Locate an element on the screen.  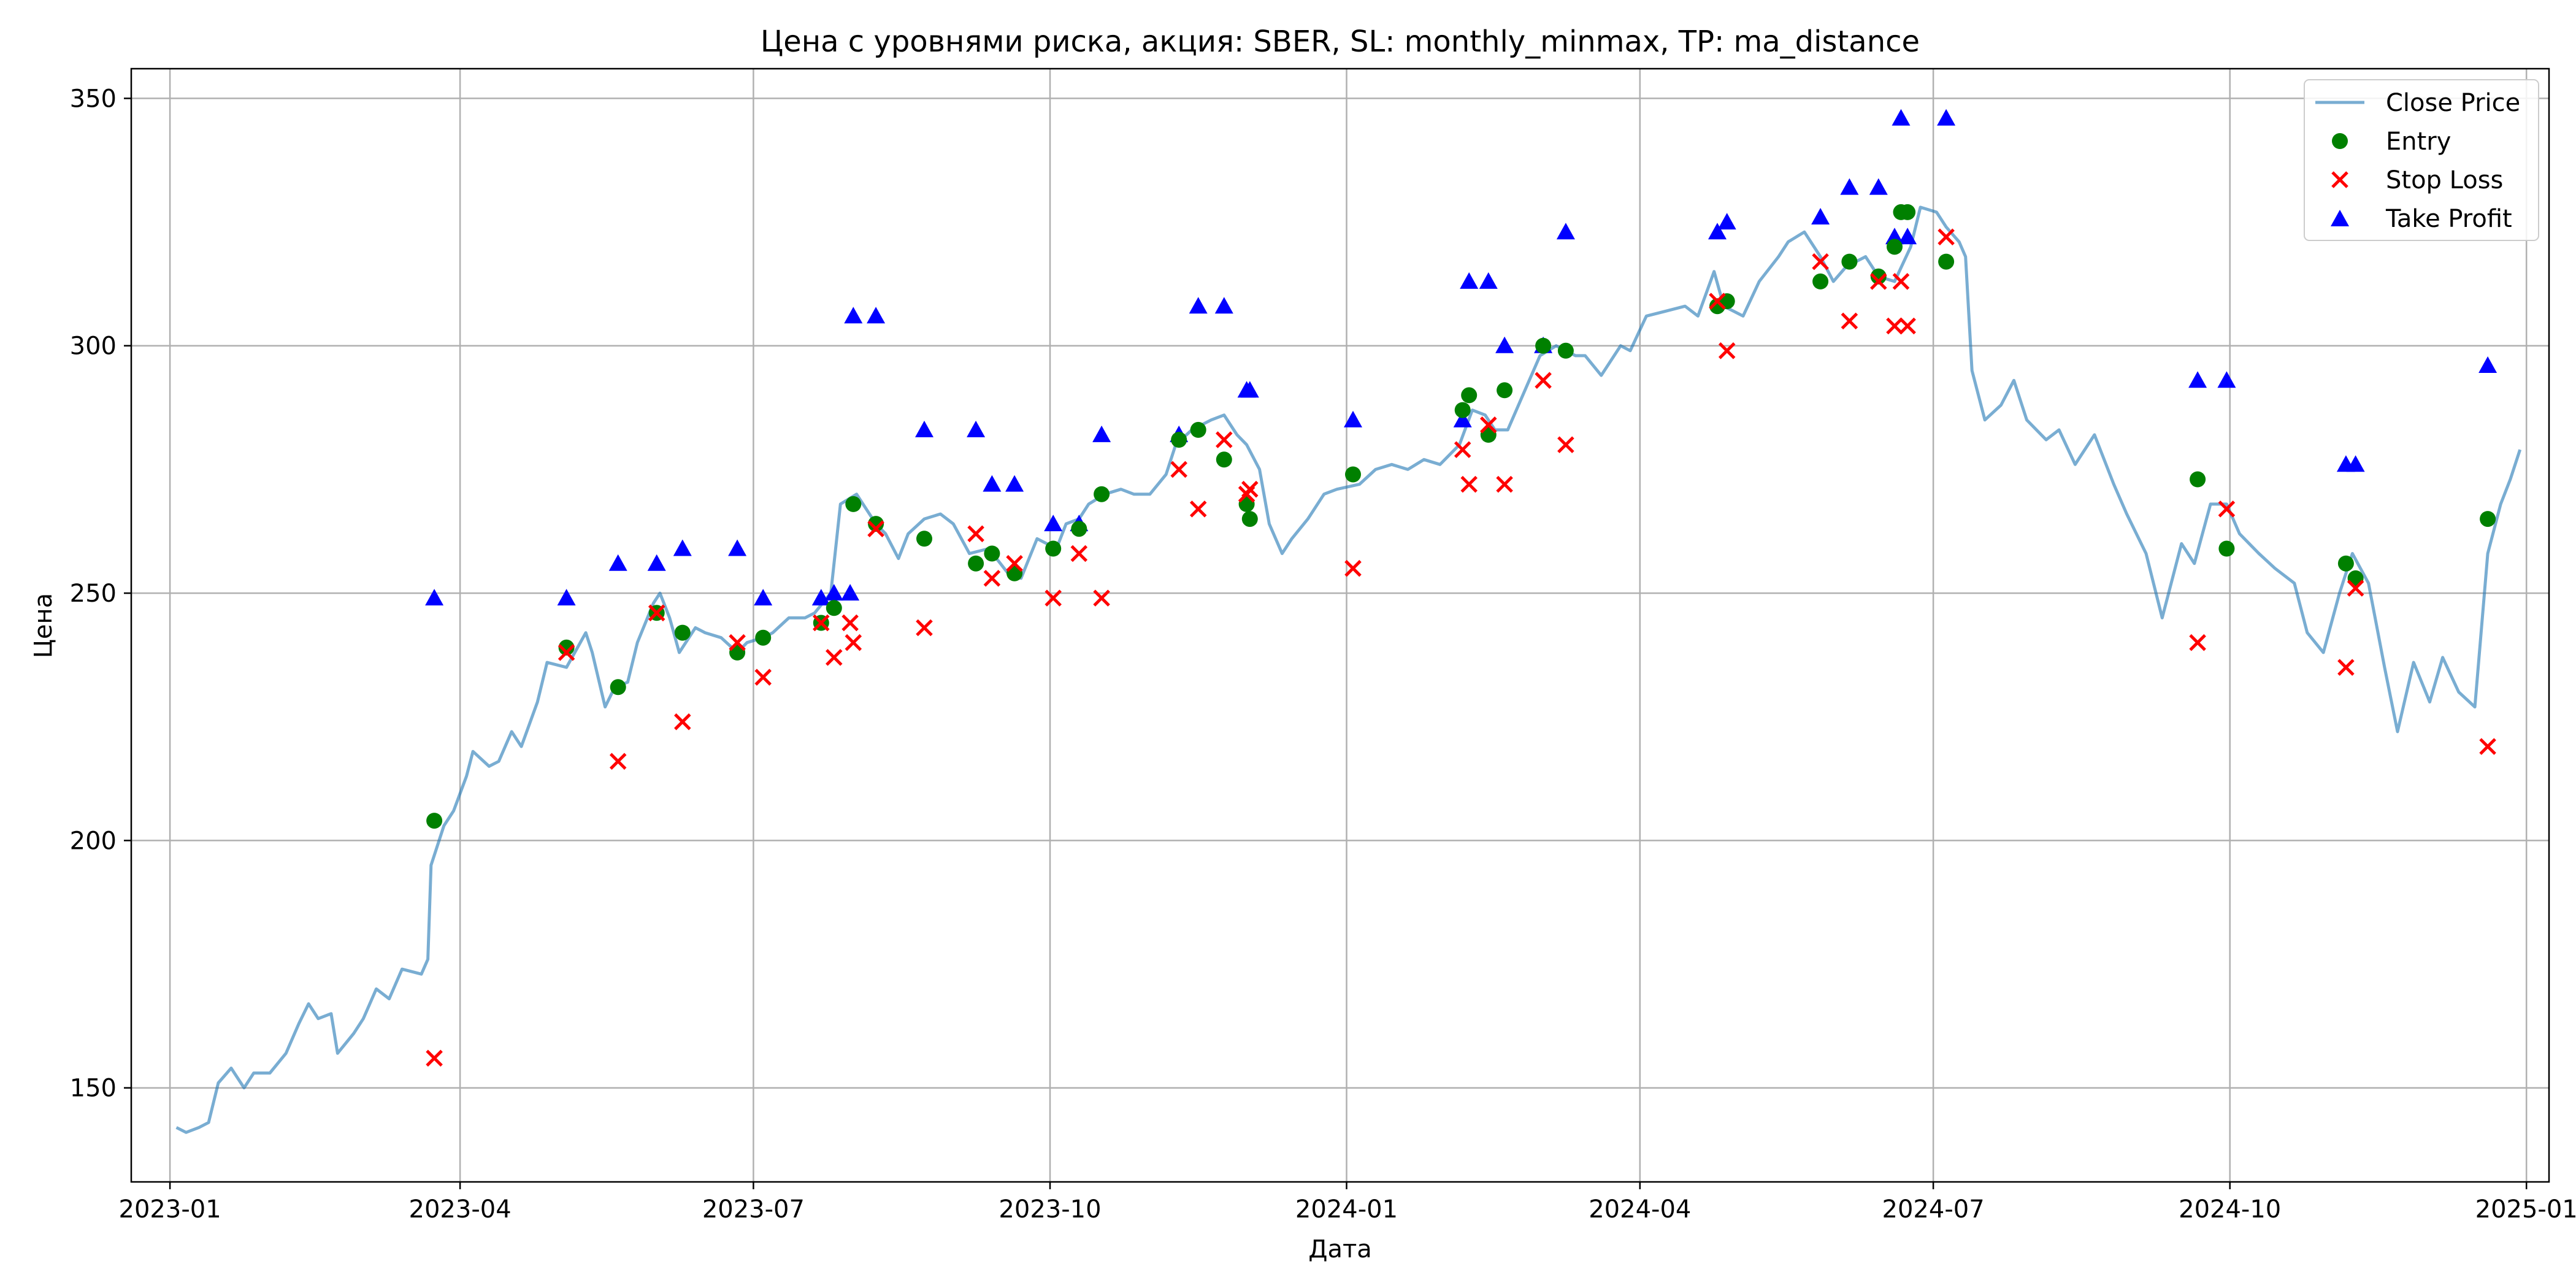
y-tick-label-3: 300 is located at coordinates (93, 346).